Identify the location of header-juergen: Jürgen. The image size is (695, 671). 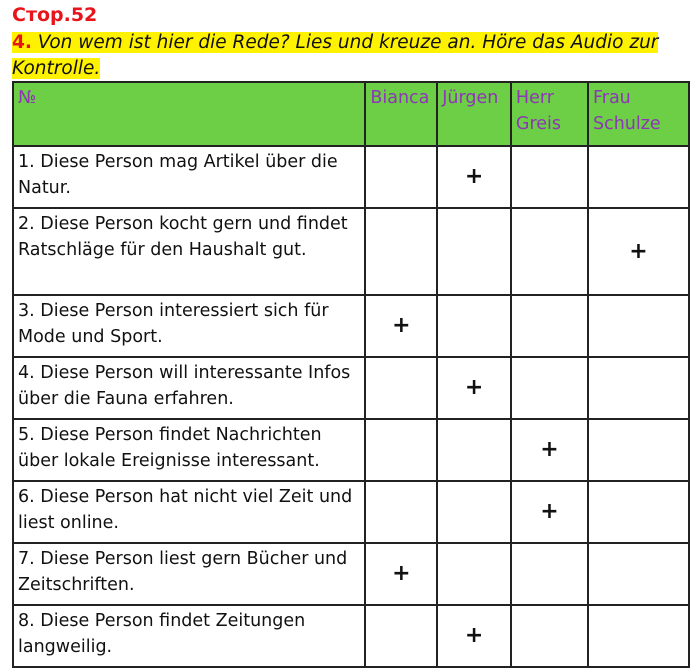
(474, 114).